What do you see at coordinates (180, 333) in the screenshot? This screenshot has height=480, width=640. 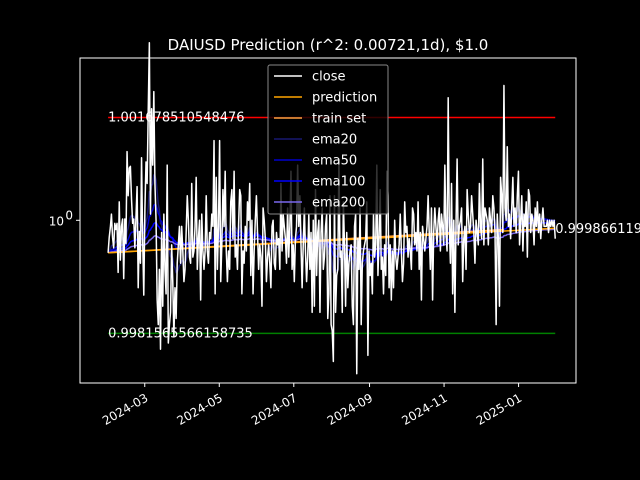 I see `lower-level-label: 0.9981565566158735` at bounding box center [180, 333].